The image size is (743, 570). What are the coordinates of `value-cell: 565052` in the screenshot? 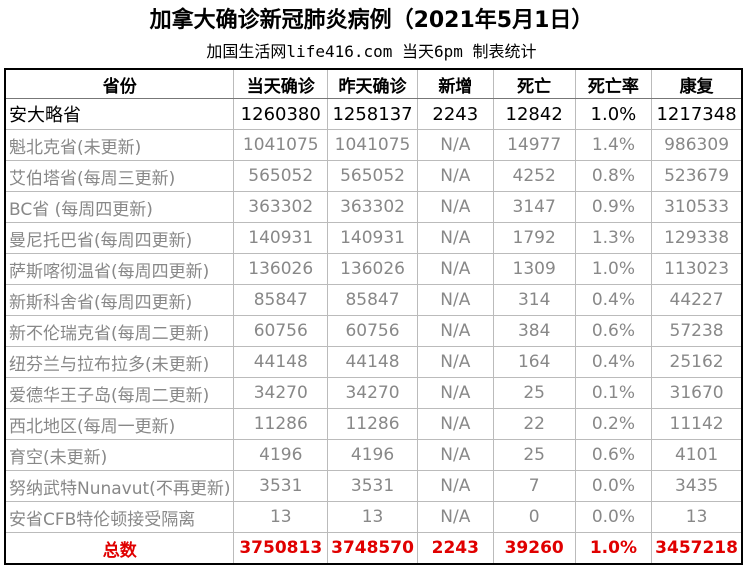 It's located at (372, 176).